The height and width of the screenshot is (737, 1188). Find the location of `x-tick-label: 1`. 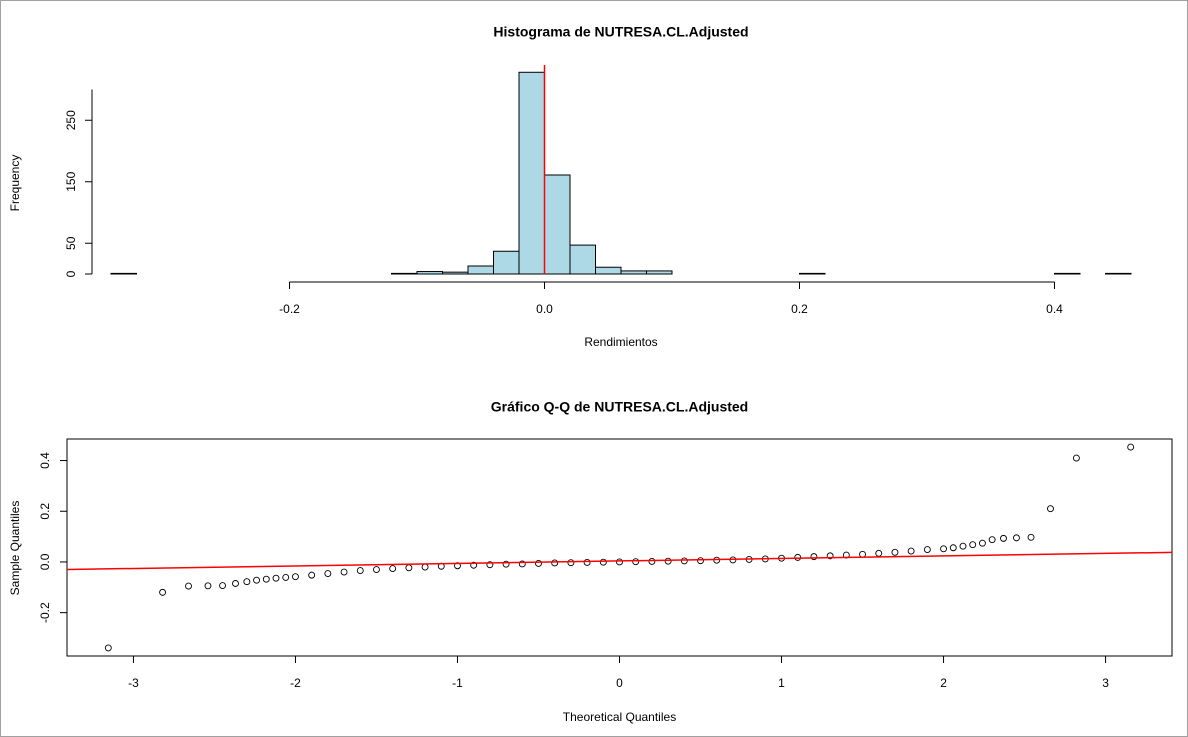

x-tick-label: 1 is located at coordinates (781, 683).